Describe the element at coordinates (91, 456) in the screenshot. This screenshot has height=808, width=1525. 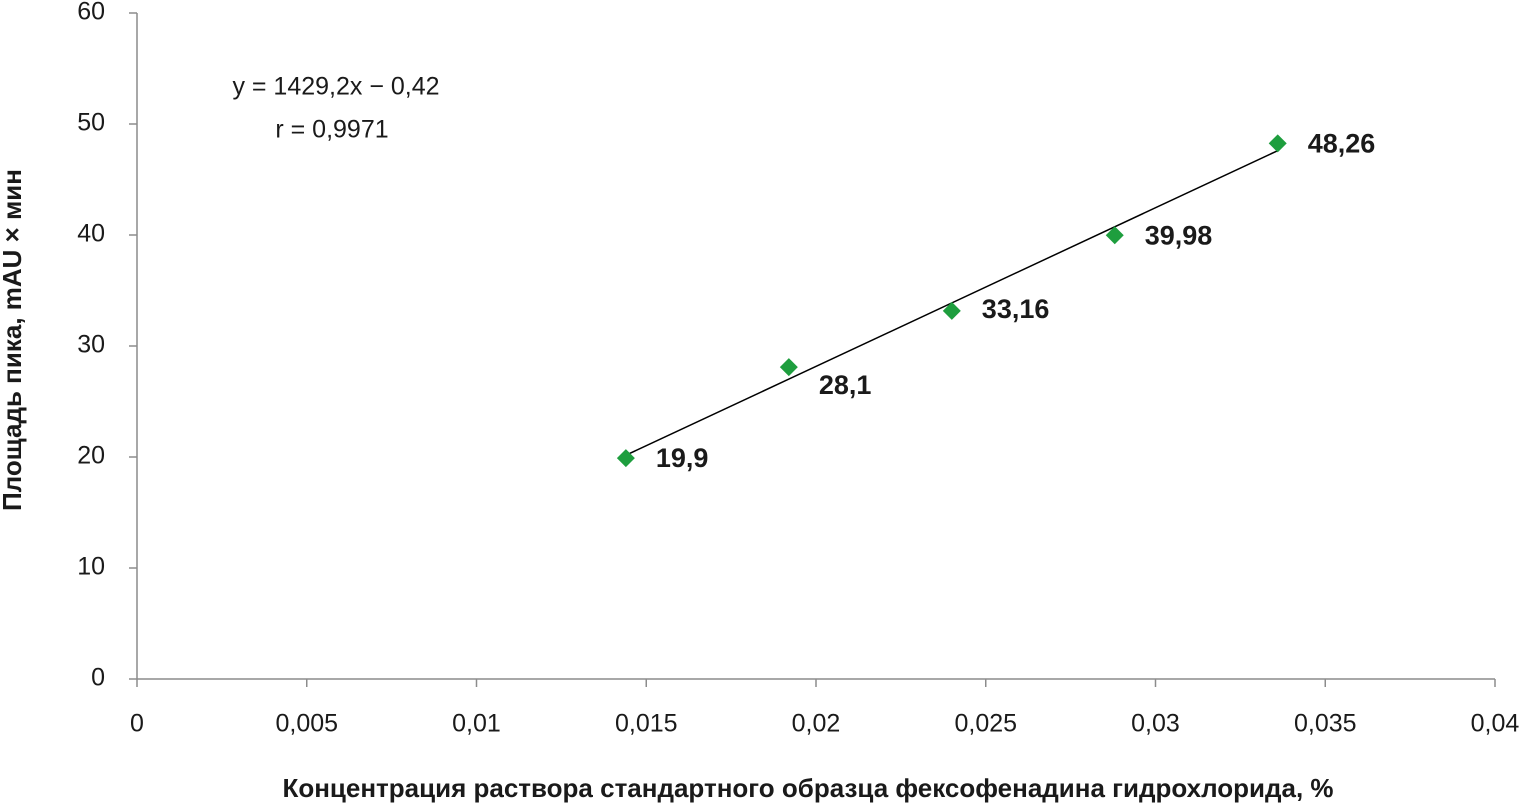
I see `y-tick-label: 20` at that location.